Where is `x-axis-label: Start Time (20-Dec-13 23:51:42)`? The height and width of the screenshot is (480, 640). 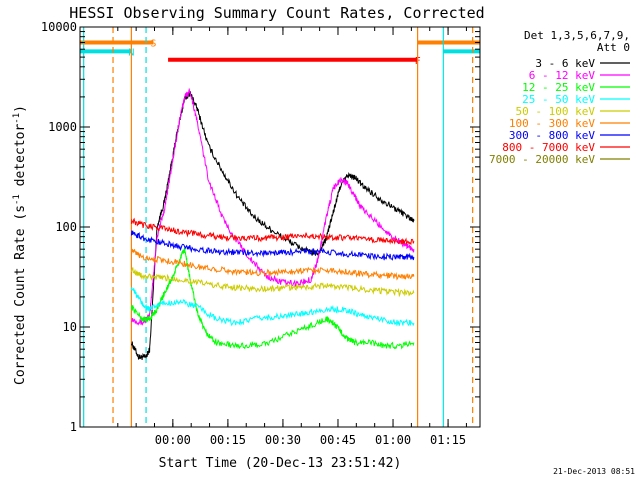 x-axis-label: Start Time (20-Dec-13 23:51:42) is located at coordinates (280, 463).